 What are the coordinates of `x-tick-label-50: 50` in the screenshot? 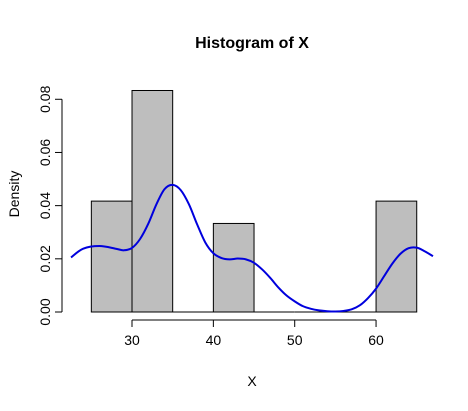 It's located at (295, 340).